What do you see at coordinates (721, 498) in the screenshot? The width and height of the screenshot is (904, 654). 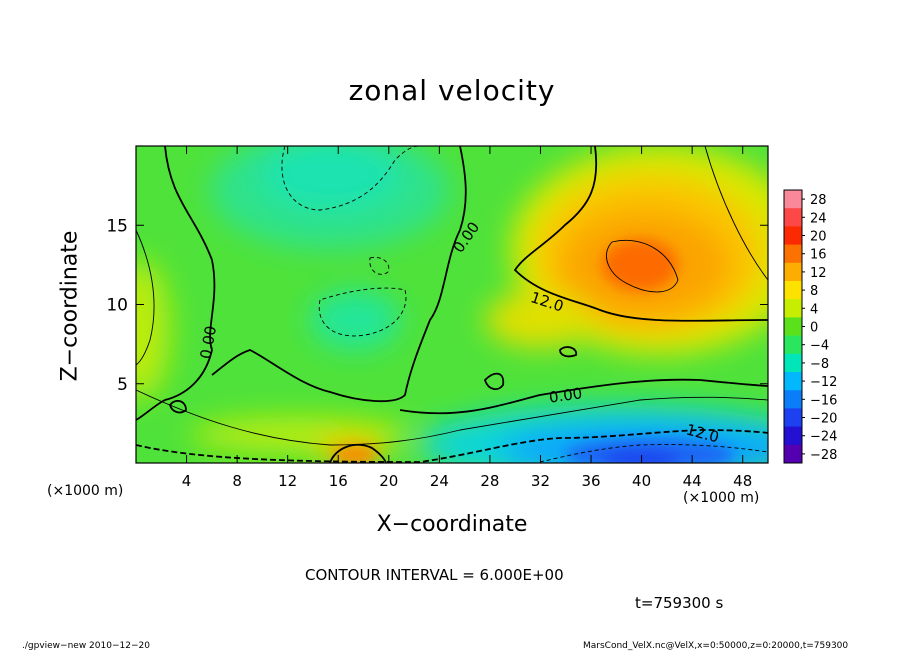 I see `x-unit-right: (×1000 m)` at bounding box center [721, 498].